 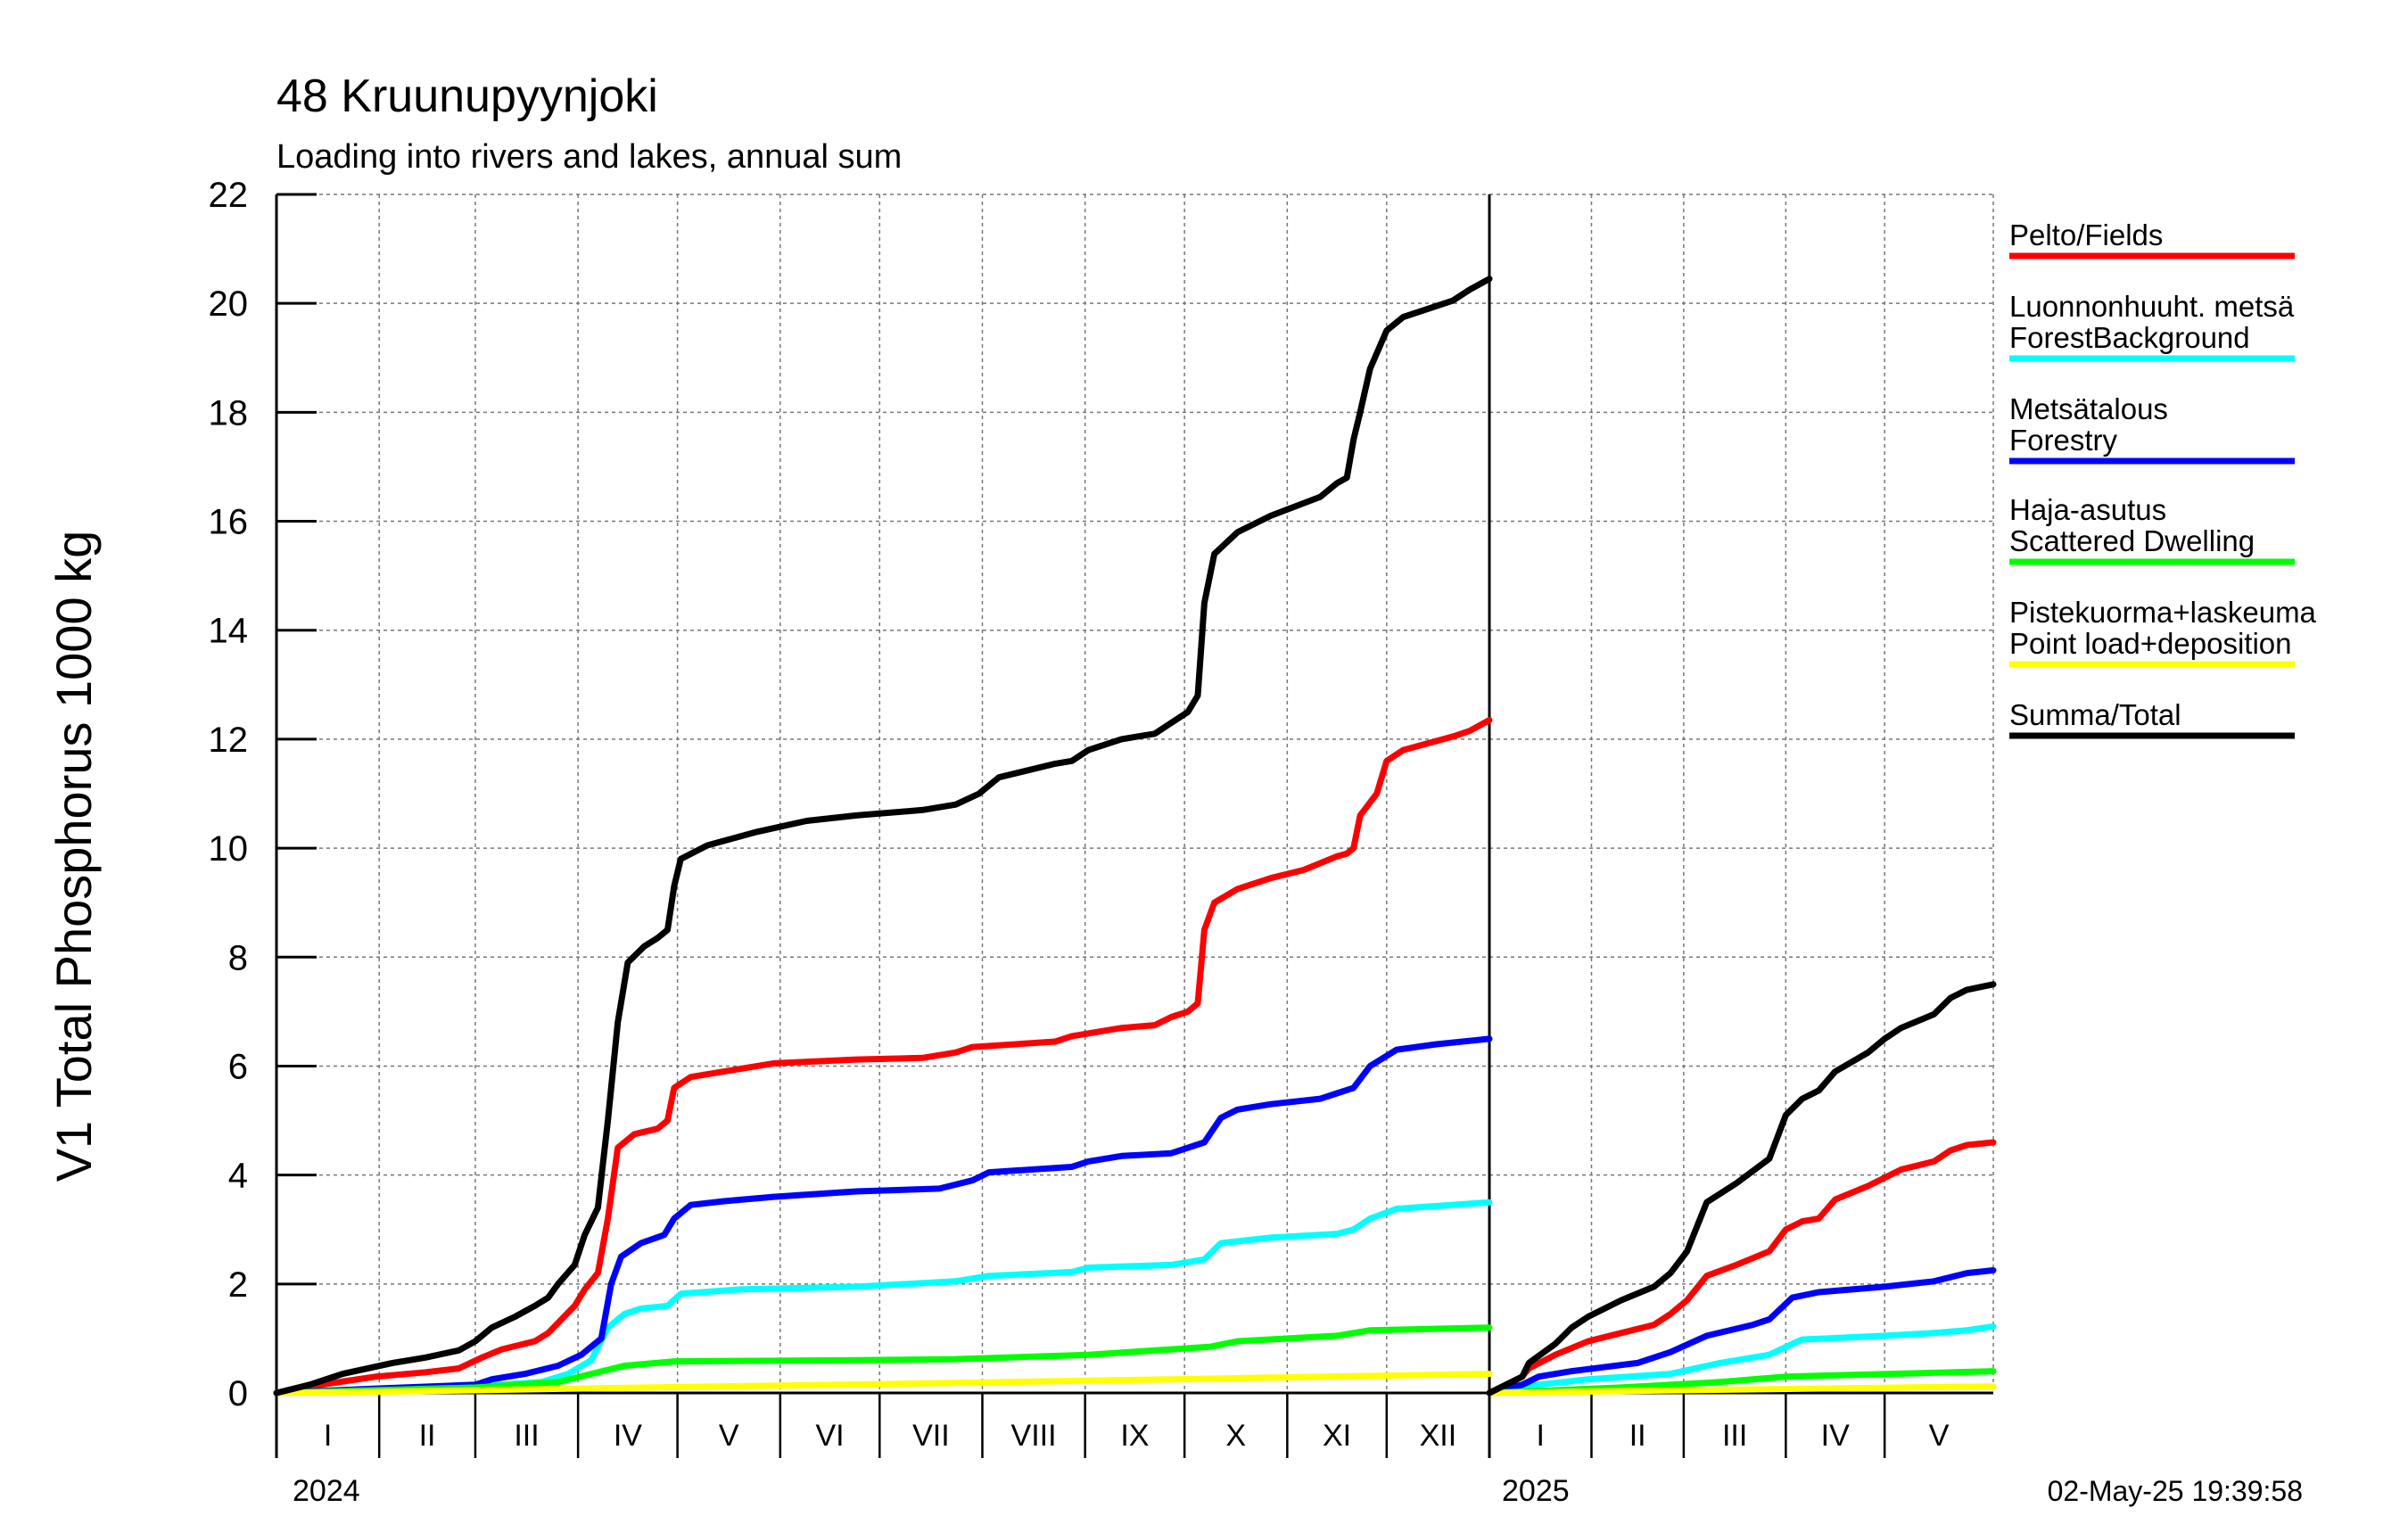 What do you see at coordinates (829, 1436) in the screenshot?
I see `month-label: VI` at bounding box center [829, 1436].